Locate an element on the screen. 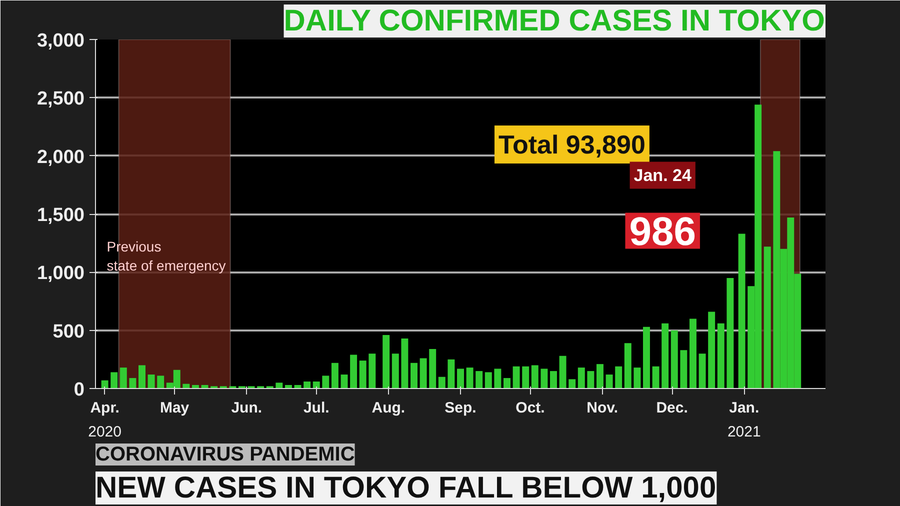  x-tick-label: Jun. is located at coordinates (246, 408).